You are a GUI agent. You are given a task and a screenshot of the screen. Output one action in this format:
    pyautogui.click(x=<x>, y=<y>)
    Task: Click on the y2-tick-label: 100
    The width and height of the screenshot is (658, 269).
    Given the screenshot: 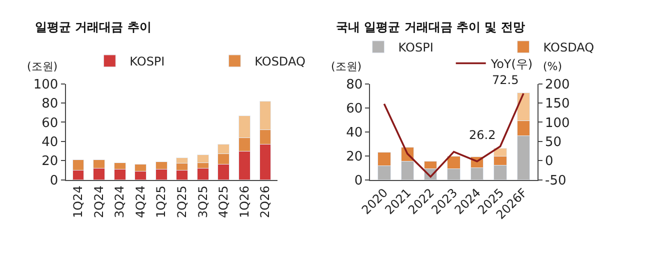 What is the action you would take?
    pyautogui.click(x=557, y=123)
    